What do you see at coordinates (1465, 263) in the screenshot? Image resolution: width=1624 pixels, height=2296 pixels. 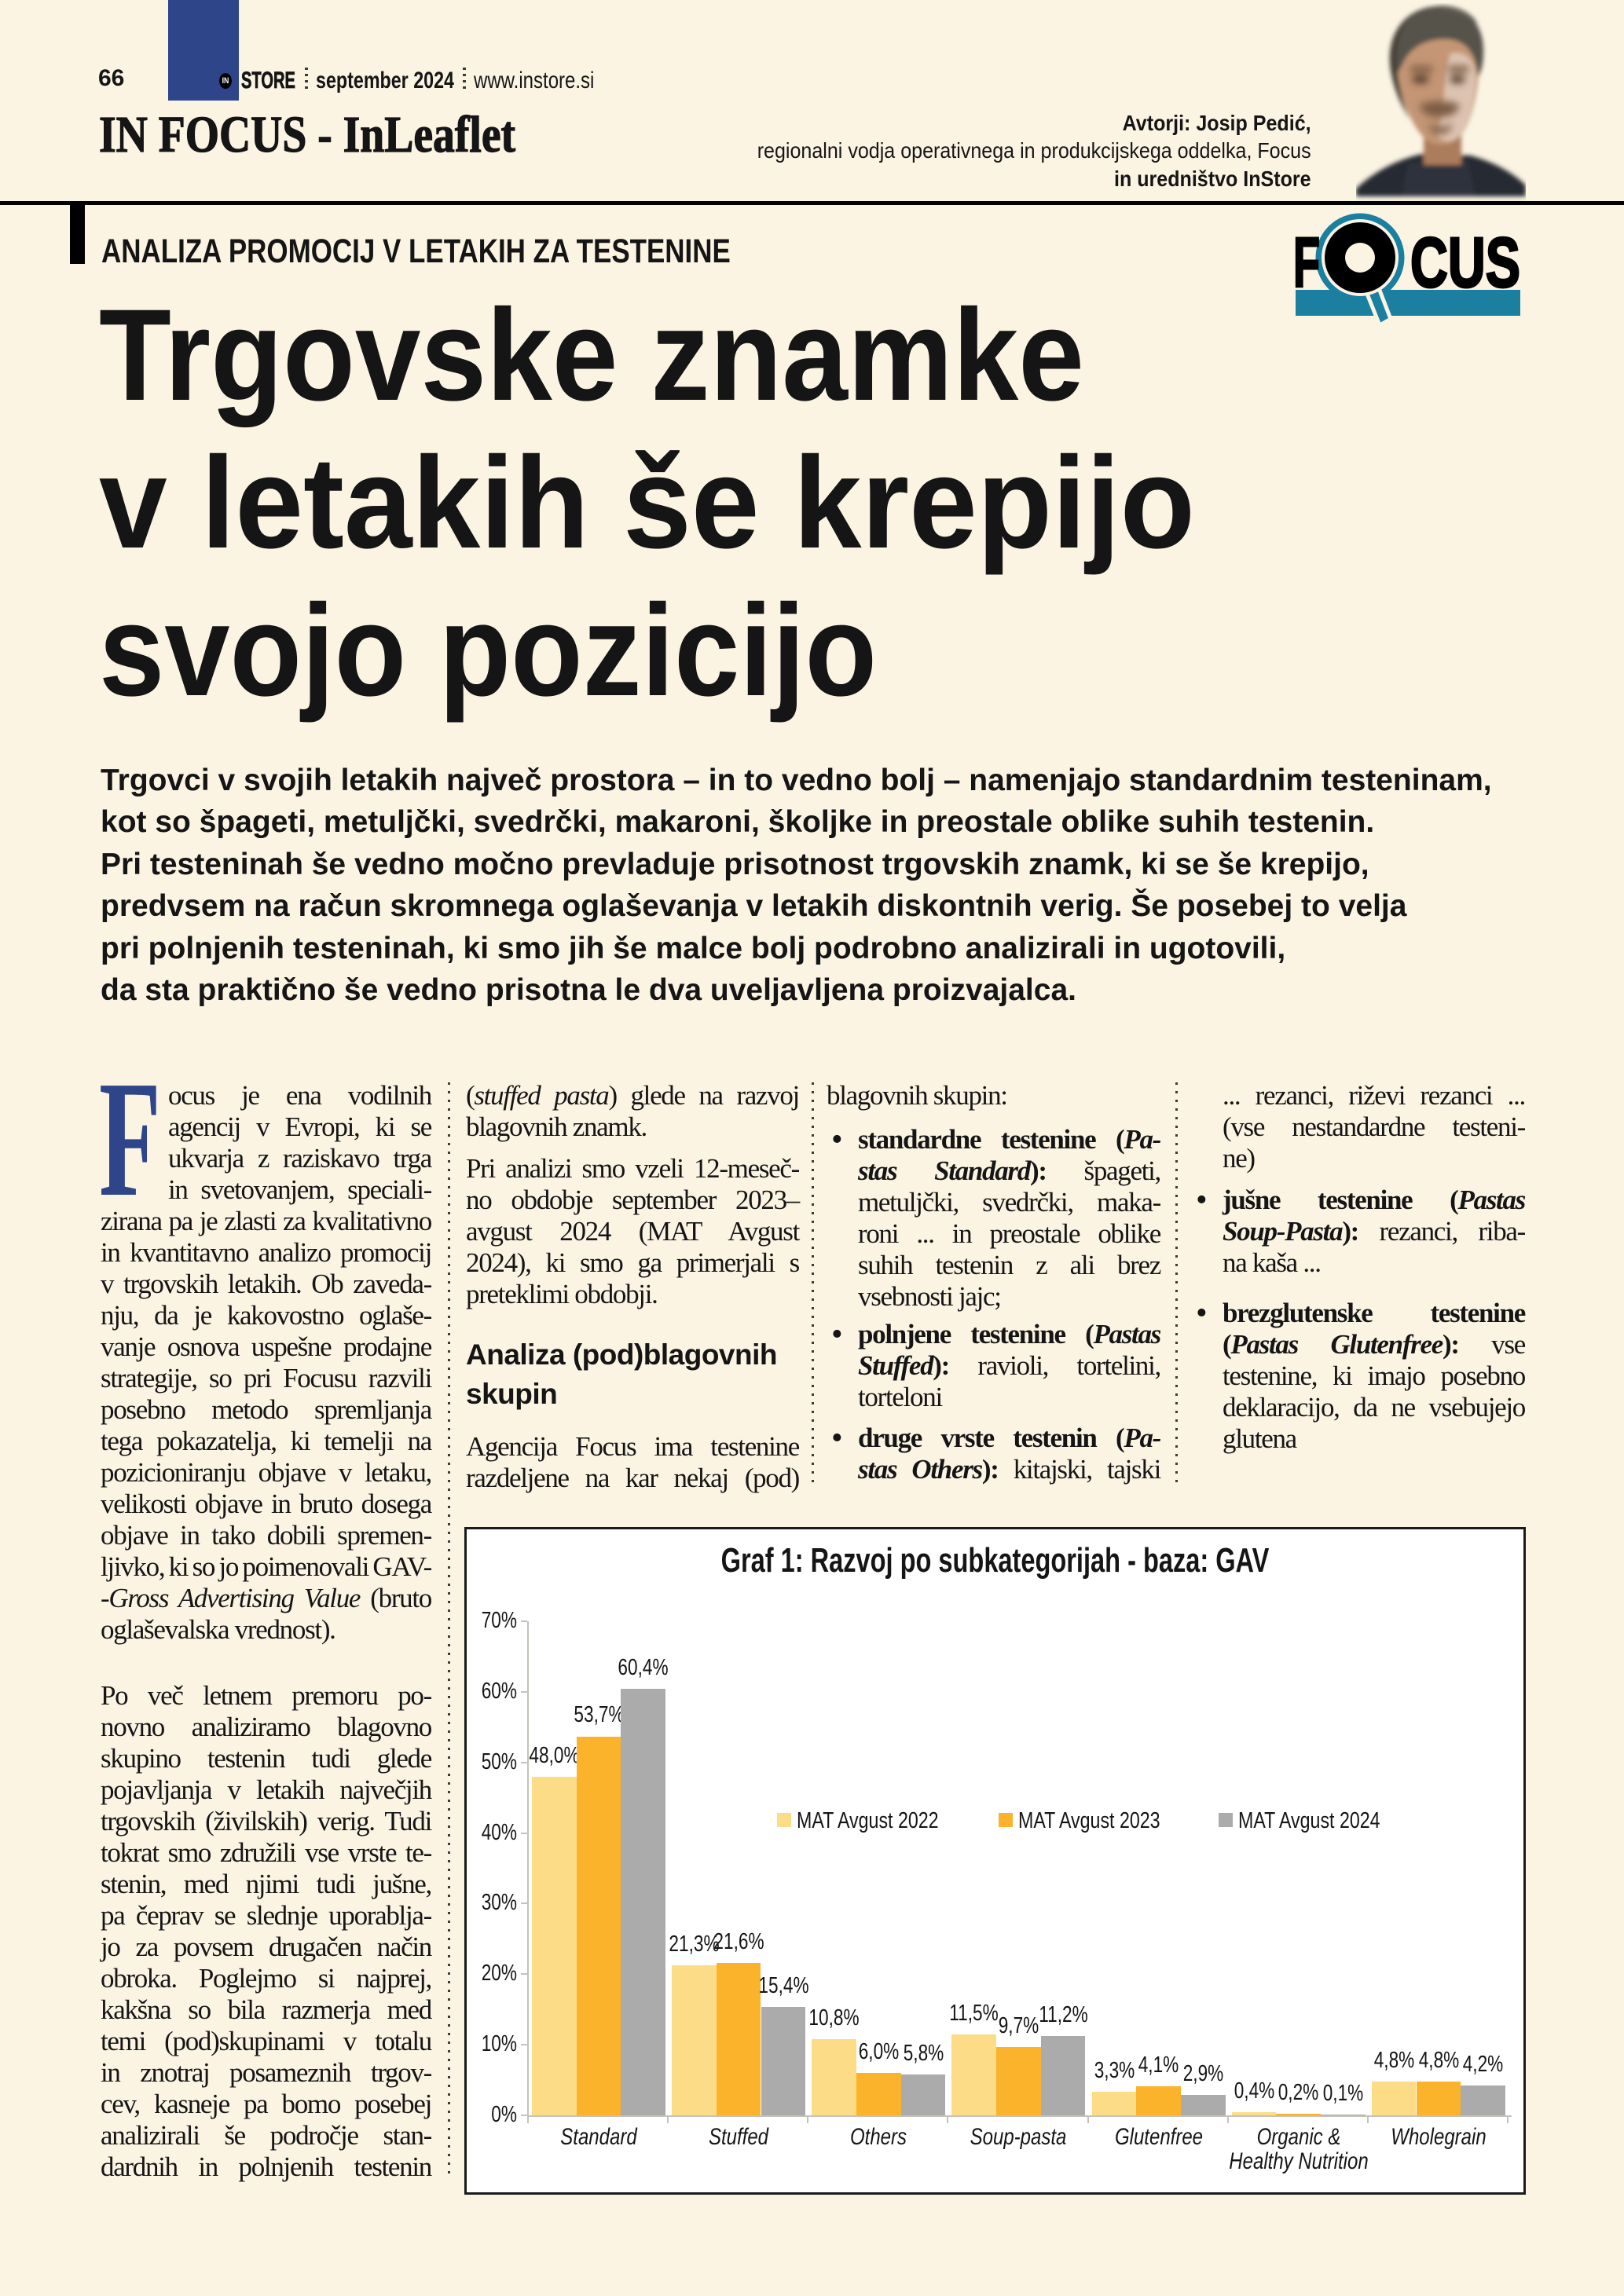 I see `svg-text: CUS` at bounding box center [1465, 263].